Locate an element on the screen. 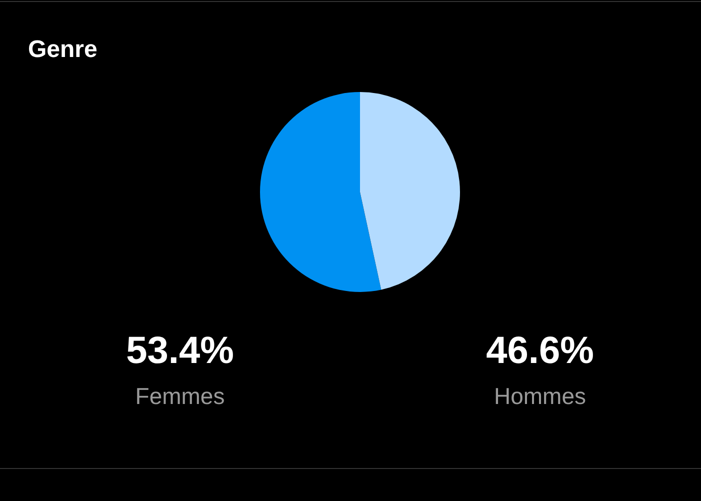 Image resolution: width=701 pixels, height=501 pixels. slice-label: Hommes is located at coordinates (539, 396).